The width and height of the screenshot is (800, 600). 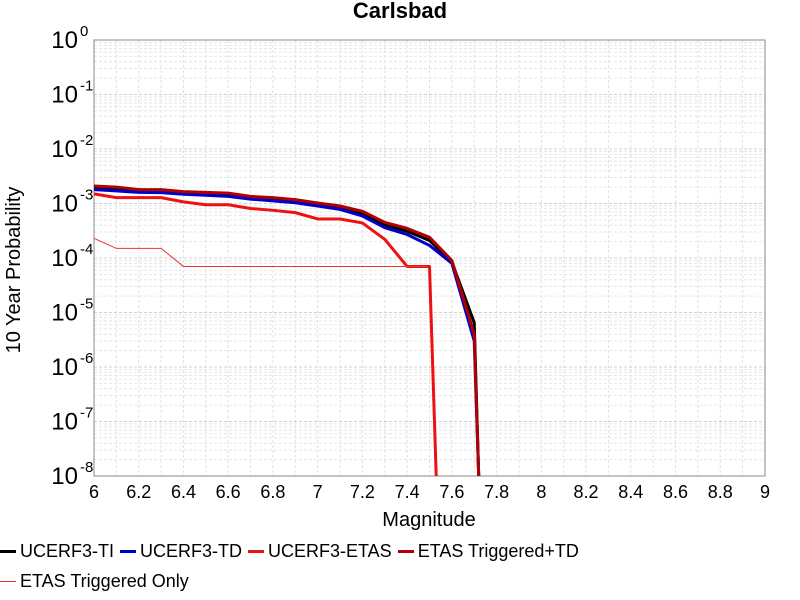 I want to click on legend-swatch-ucerf3-td, so click(x=128, y=551).